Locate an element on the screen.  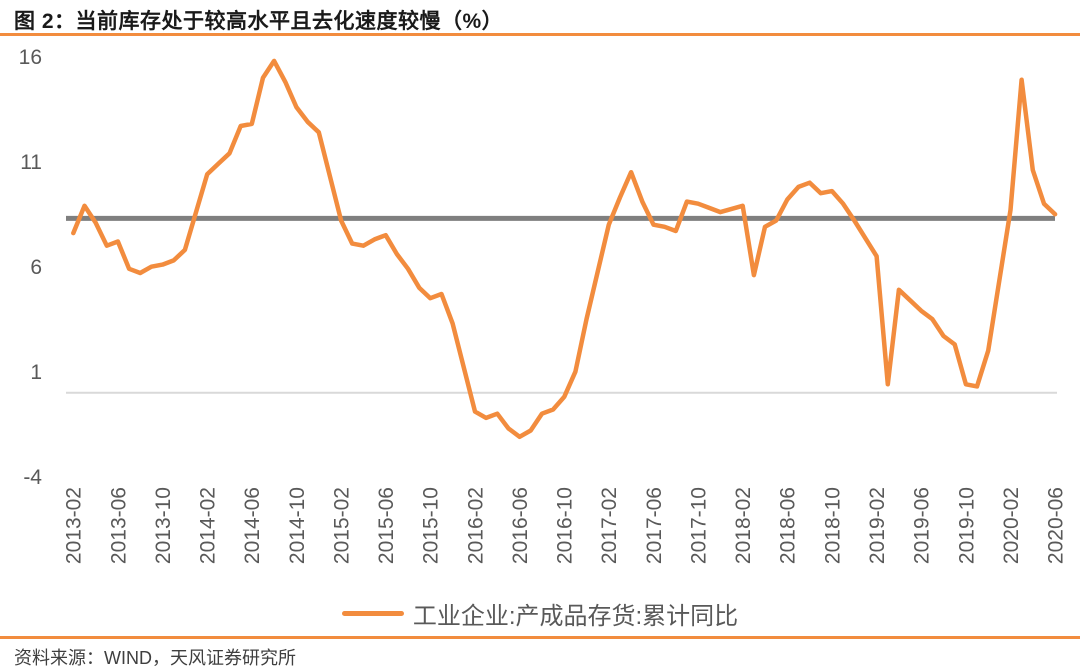
y-axis-tick-label: 11 is located at coordinates (31, 162).